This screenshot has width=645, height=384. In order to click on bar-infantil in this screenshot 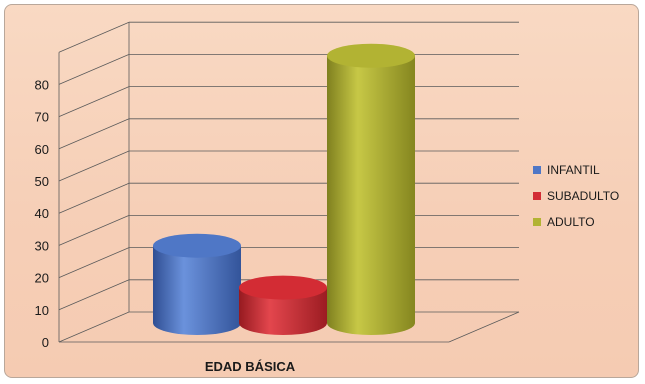, I will do `click(197, 284)`.